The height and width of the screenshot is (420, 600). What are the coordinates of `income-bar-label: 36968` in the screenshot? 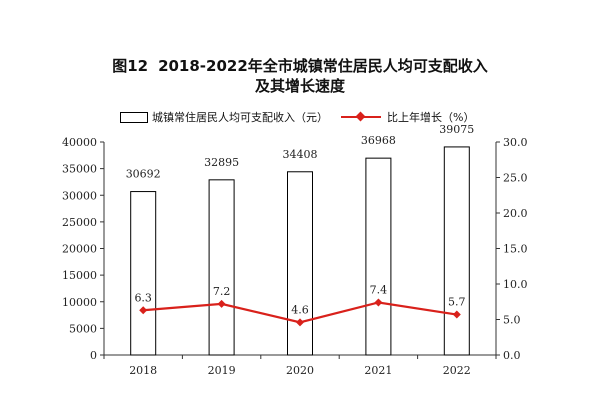 It's located at (378, 140).